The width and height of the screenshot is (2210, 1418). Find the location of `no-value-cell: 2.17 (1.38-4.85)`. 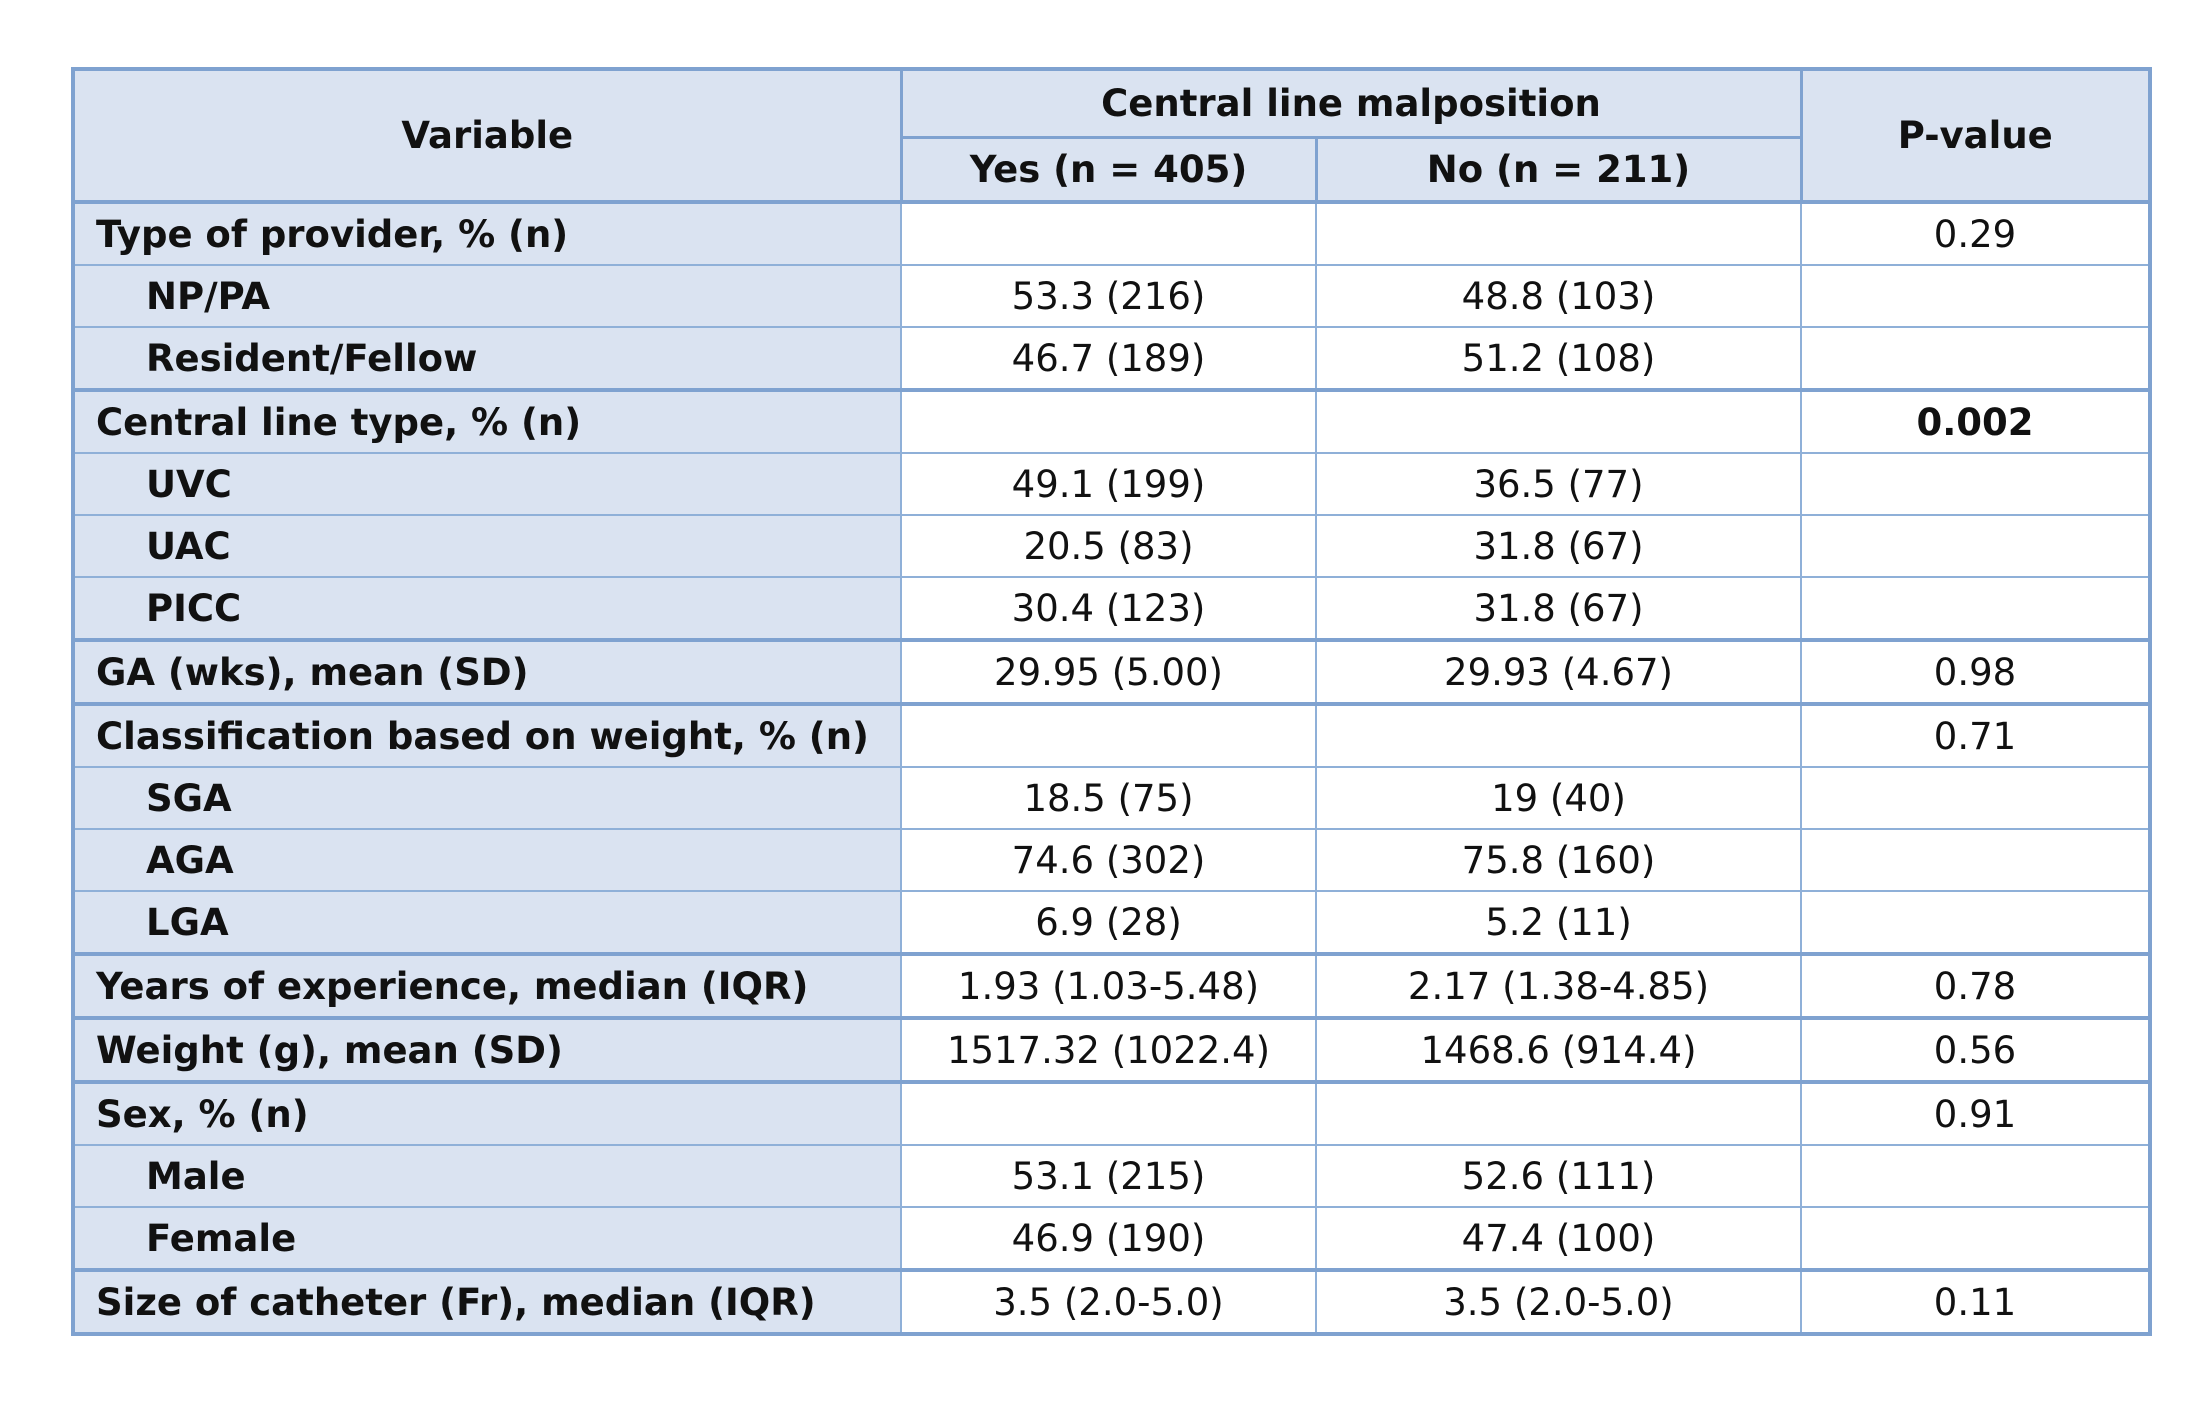

no-value-cell: 2.17 (1.38-4.85) is located at coordinates (1558, 986).